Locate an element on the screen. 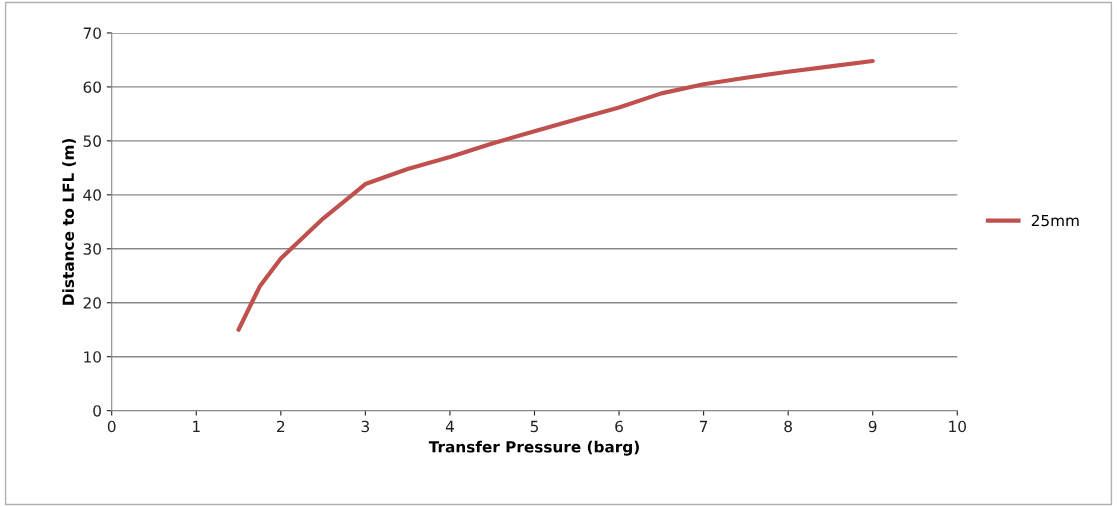  x-tick-label: 7 is located at coordinates (703, 426).